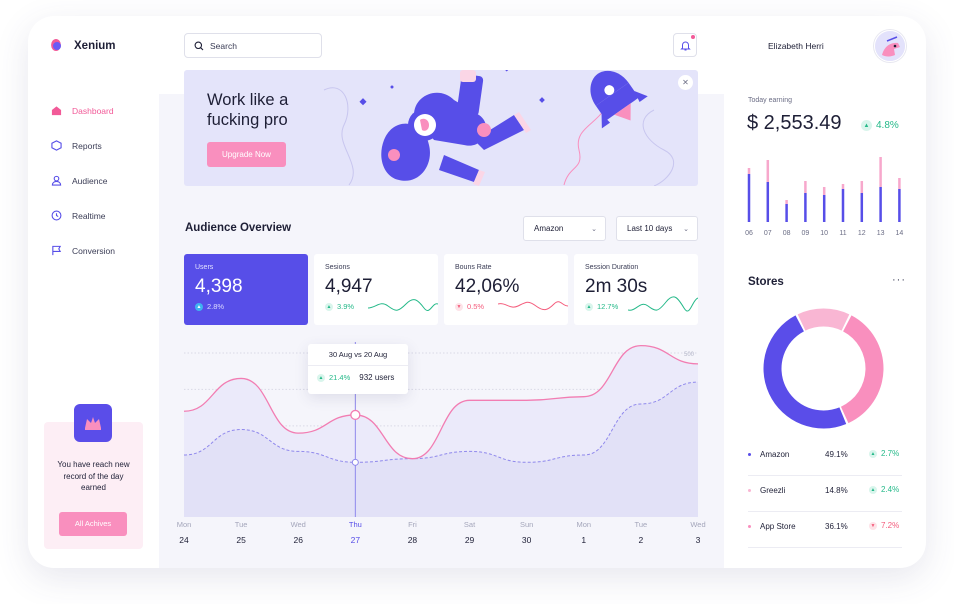 Image resolution: width=954 pixels, height=604 pixels. I want to click on sidebar-item-realtime: Realtime, so click(83, 215).